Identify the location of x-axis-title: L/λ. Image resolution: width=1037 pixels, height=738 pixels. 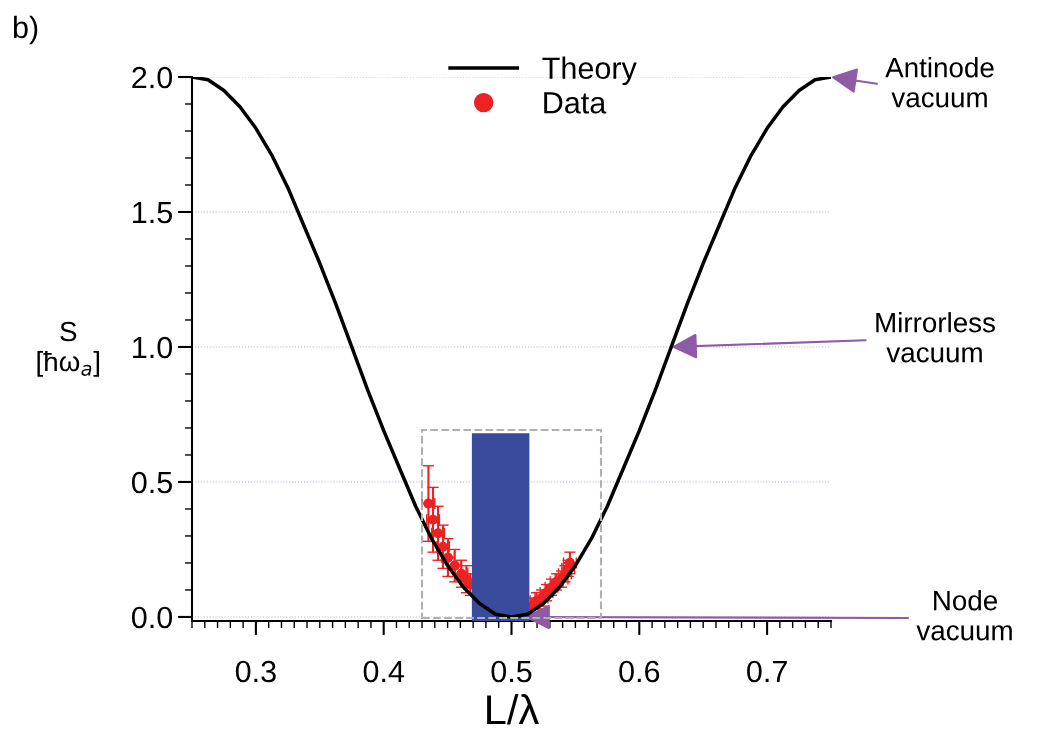
(513, 709).